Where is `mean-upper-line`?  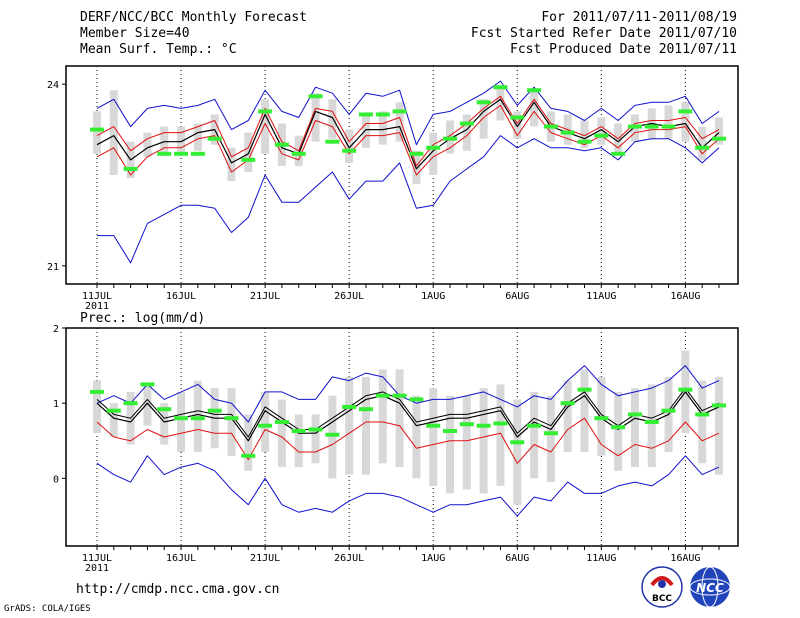
mean-upper-line is located at coordinates (408, 412).